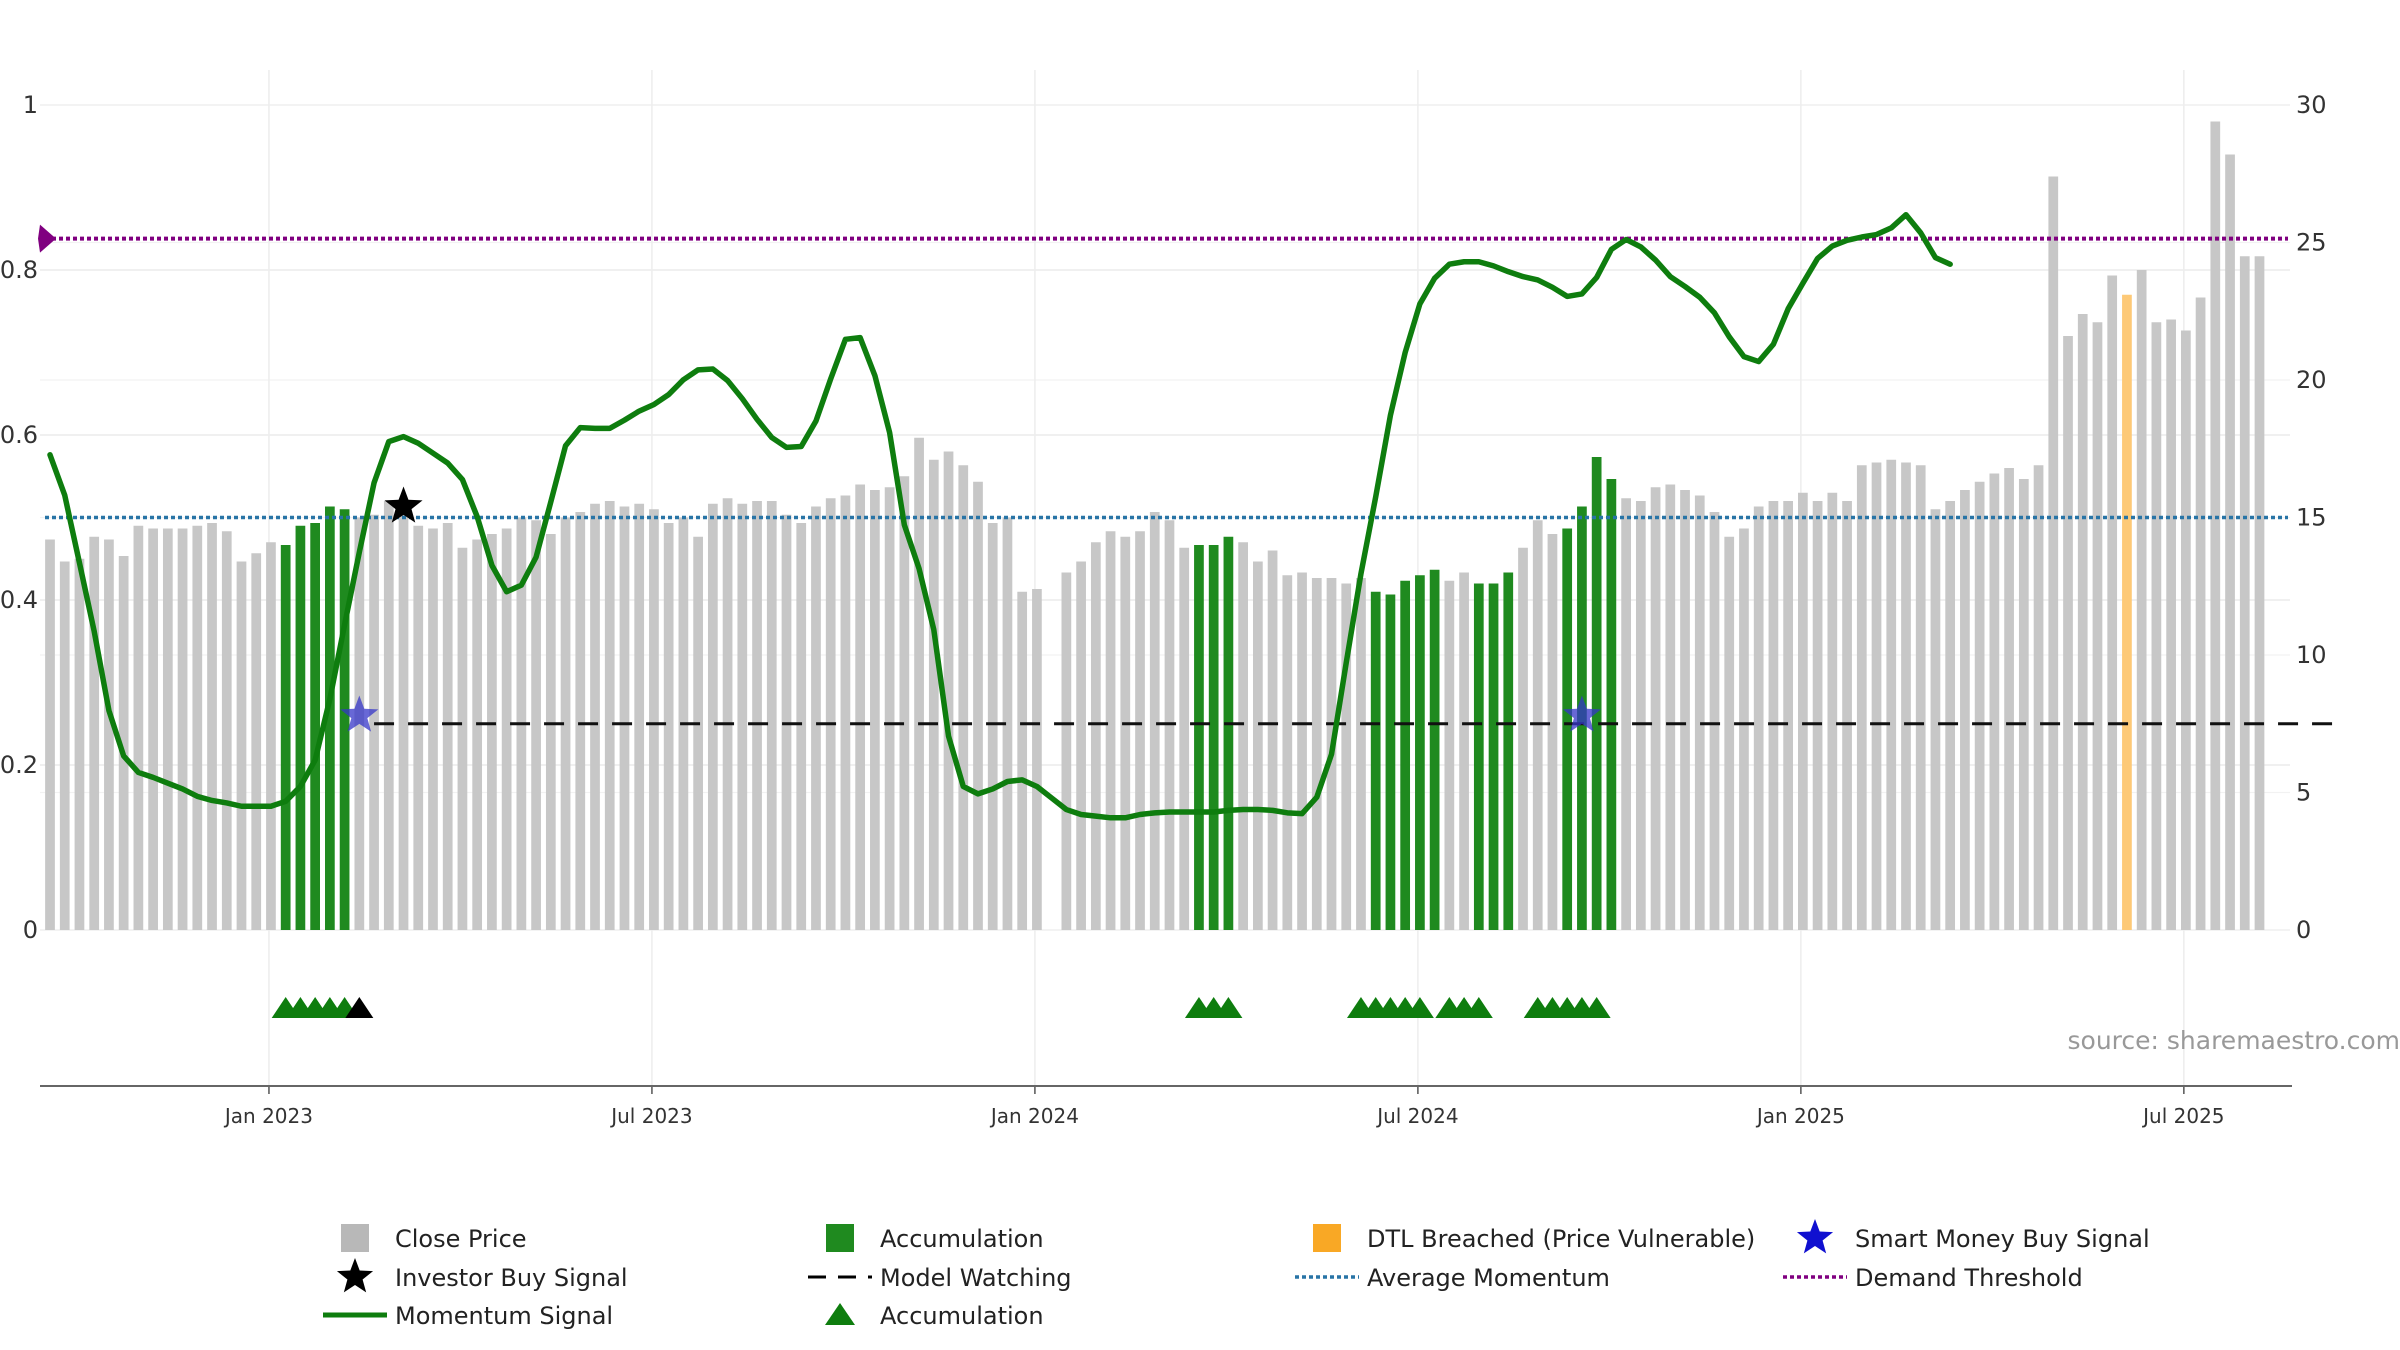 This screenshot has height=1350, width=2400. What do you see at coordinates (403, 504) in the screenshot?
I see `investor-buy-signal-star` at bounding box center [403, 504].